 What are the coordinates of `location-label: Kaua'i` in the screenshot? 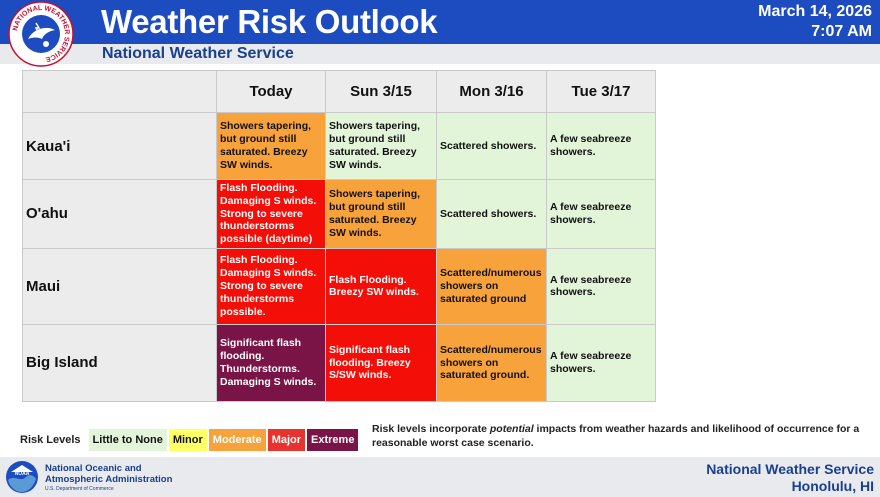 It's located at (119, 146).